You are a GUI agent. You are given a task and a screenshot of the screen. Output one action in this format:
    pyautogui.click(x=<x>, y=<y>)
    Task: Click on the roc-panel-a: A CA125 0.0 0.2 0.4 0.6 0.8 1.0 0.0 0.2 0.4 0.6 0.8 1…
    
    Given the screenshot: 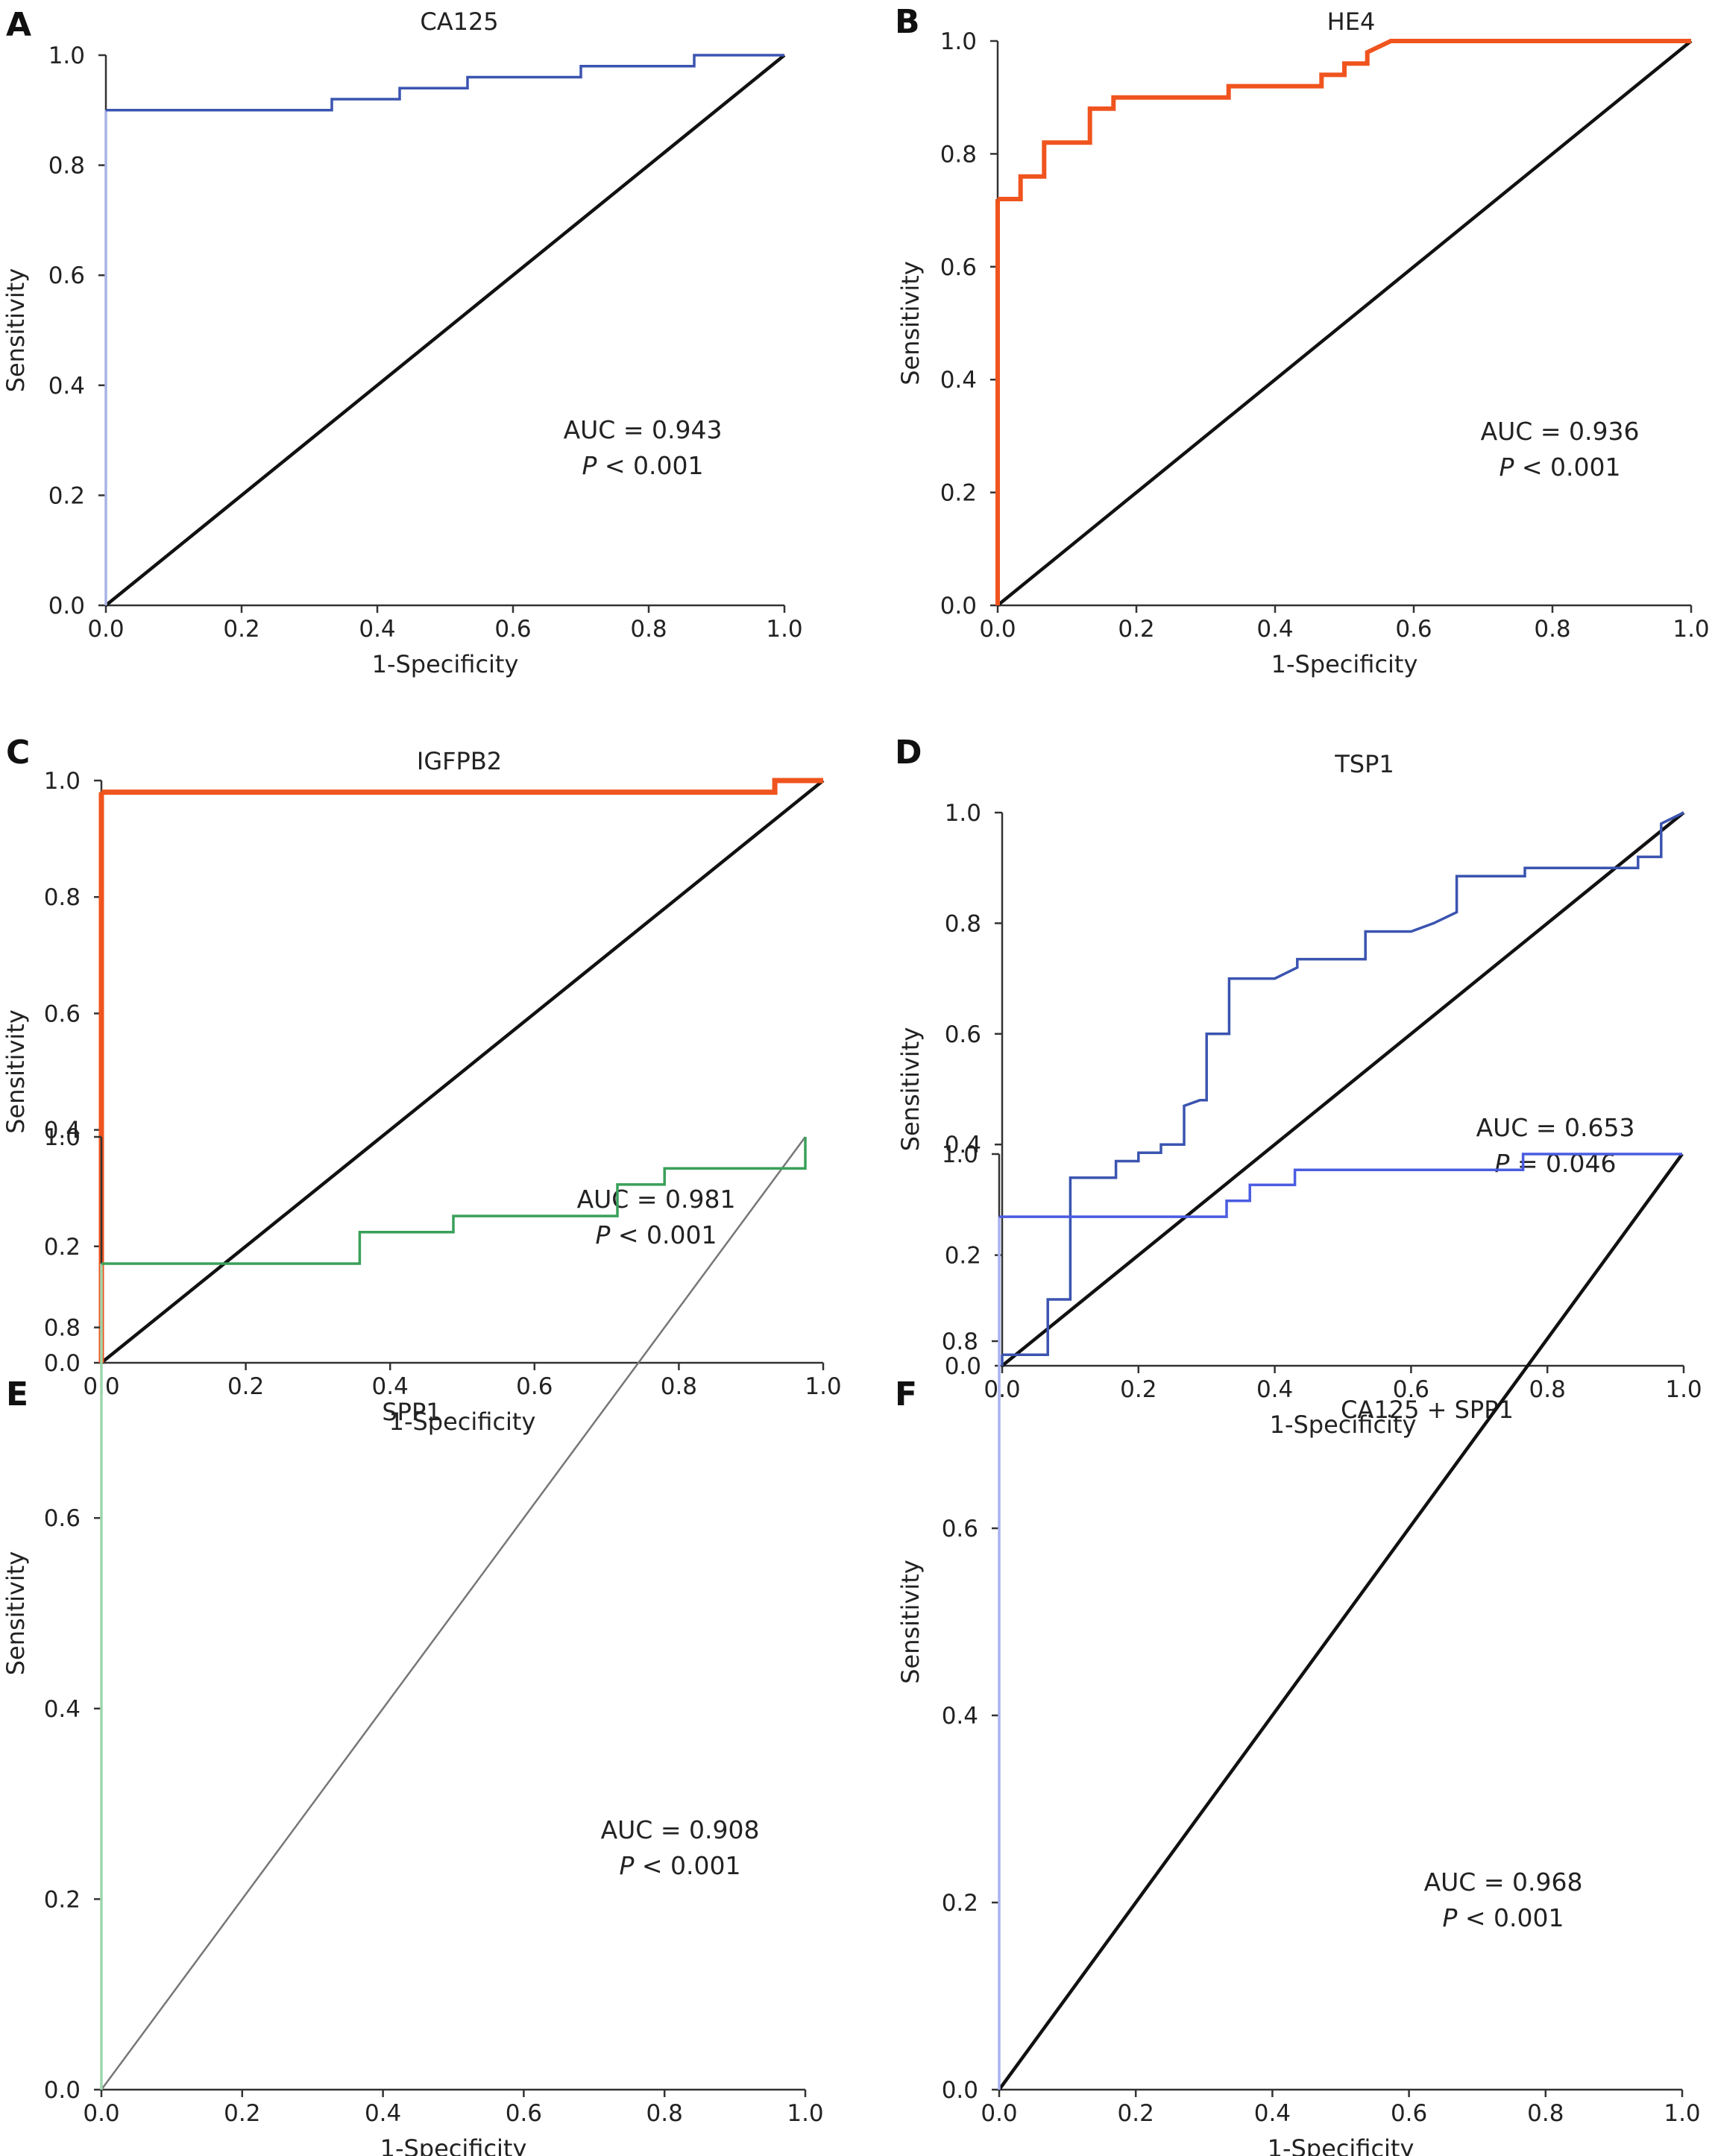 What is the action you would take?
    pyautogui.click(x=402, y=342)
    